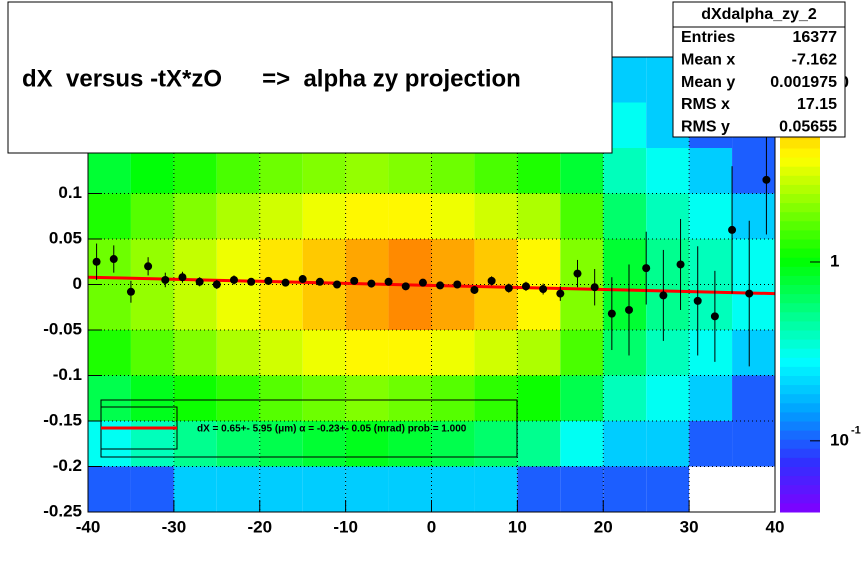  I want to click on x-tick-label: -10, so click(345, 526).